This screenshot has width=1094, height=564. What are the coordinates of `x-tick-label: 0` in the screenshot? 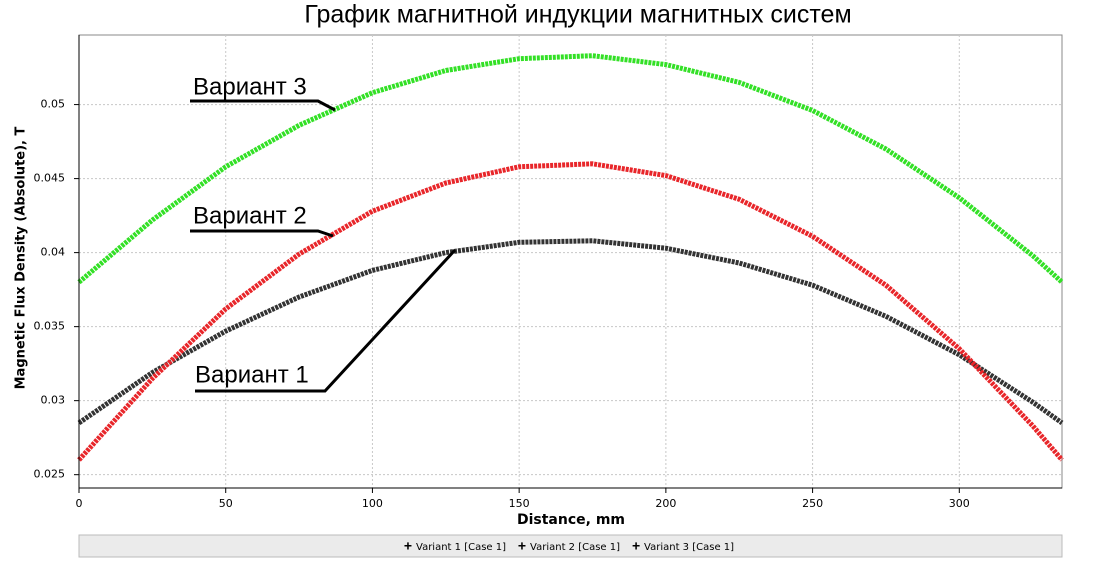 It's located at (79, 503).